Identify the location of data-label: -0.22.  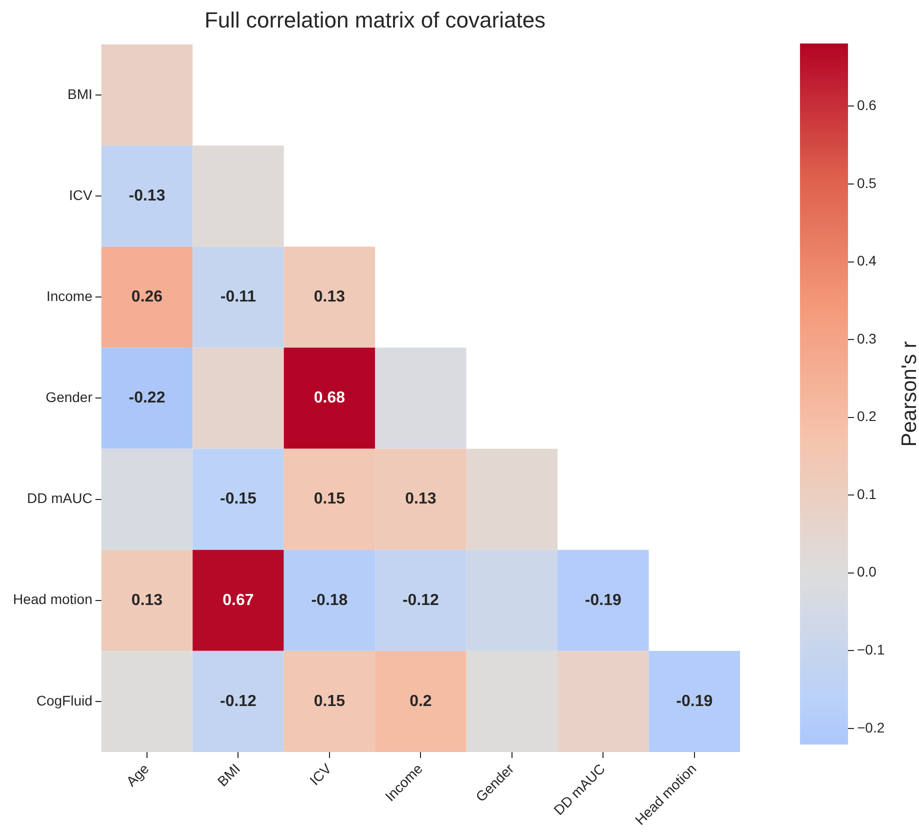
(147, 398).